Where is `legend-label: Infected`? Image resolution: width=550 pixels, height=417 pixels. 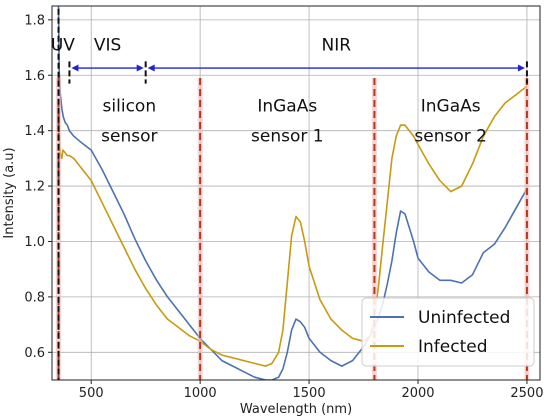 legend-label: Infected is located at coordinates (453, 347).